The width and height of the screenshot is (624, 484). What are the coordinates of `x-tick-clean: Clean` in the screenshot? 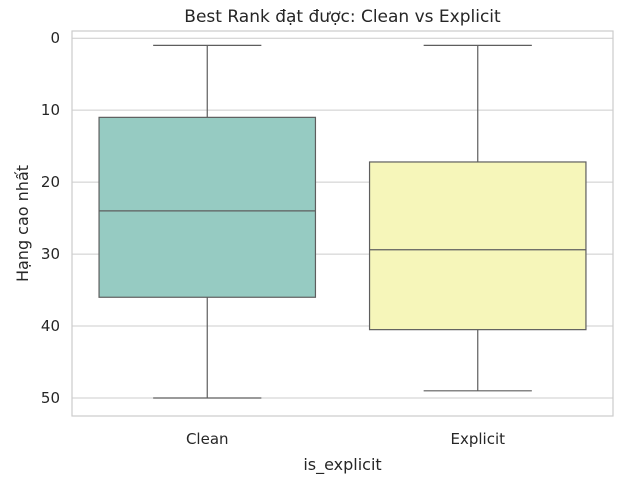 It's located at (207, 439).